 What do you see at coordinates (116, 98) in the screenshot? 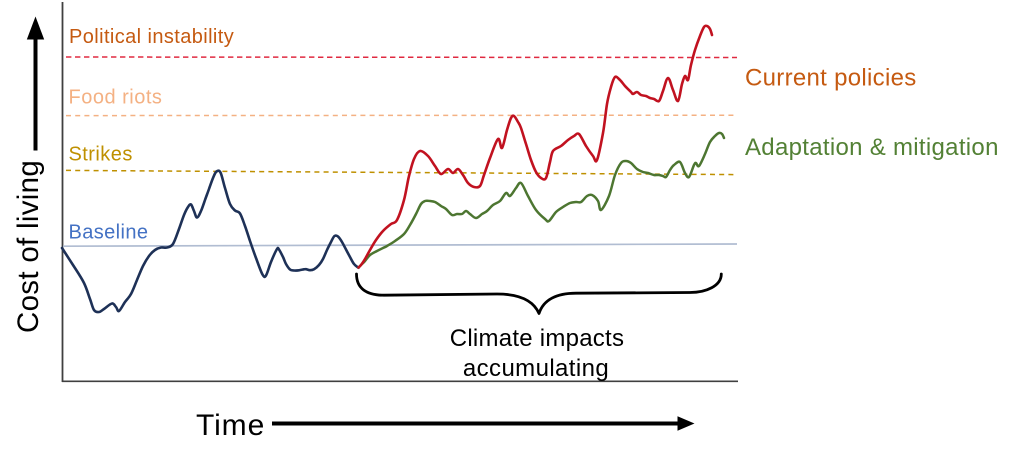
I see `svg-text: Food riots` at bounding box center [116, 98].